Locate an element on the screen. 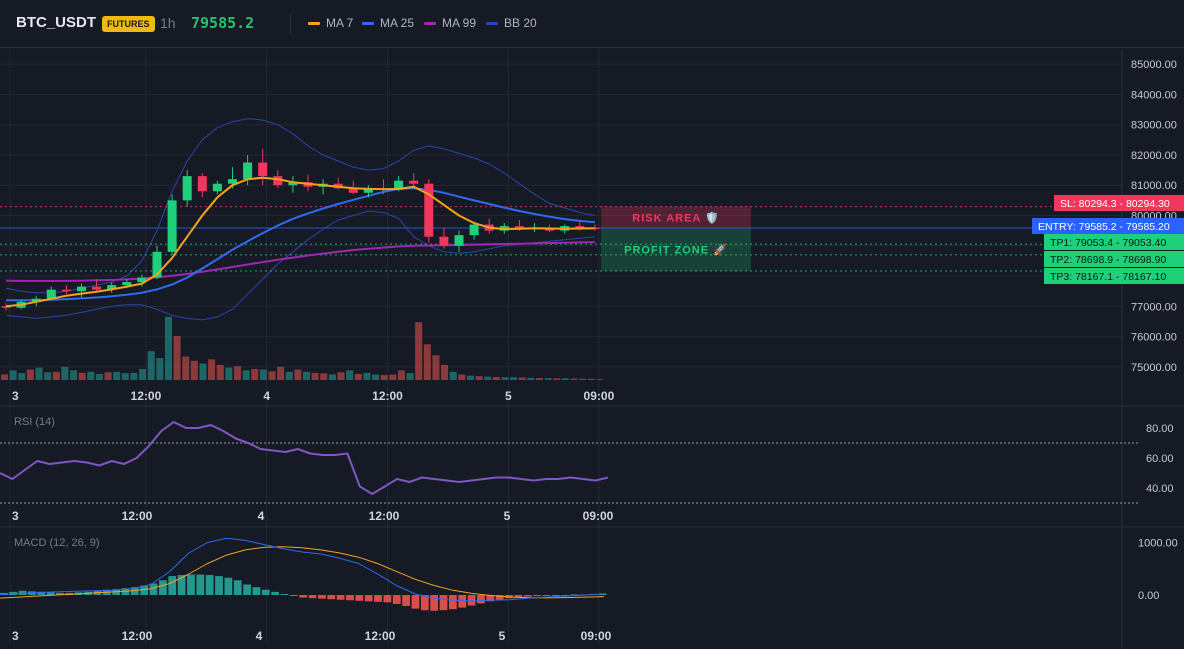  legend-ma7: MA 7 is located at coordinates (330, 23).